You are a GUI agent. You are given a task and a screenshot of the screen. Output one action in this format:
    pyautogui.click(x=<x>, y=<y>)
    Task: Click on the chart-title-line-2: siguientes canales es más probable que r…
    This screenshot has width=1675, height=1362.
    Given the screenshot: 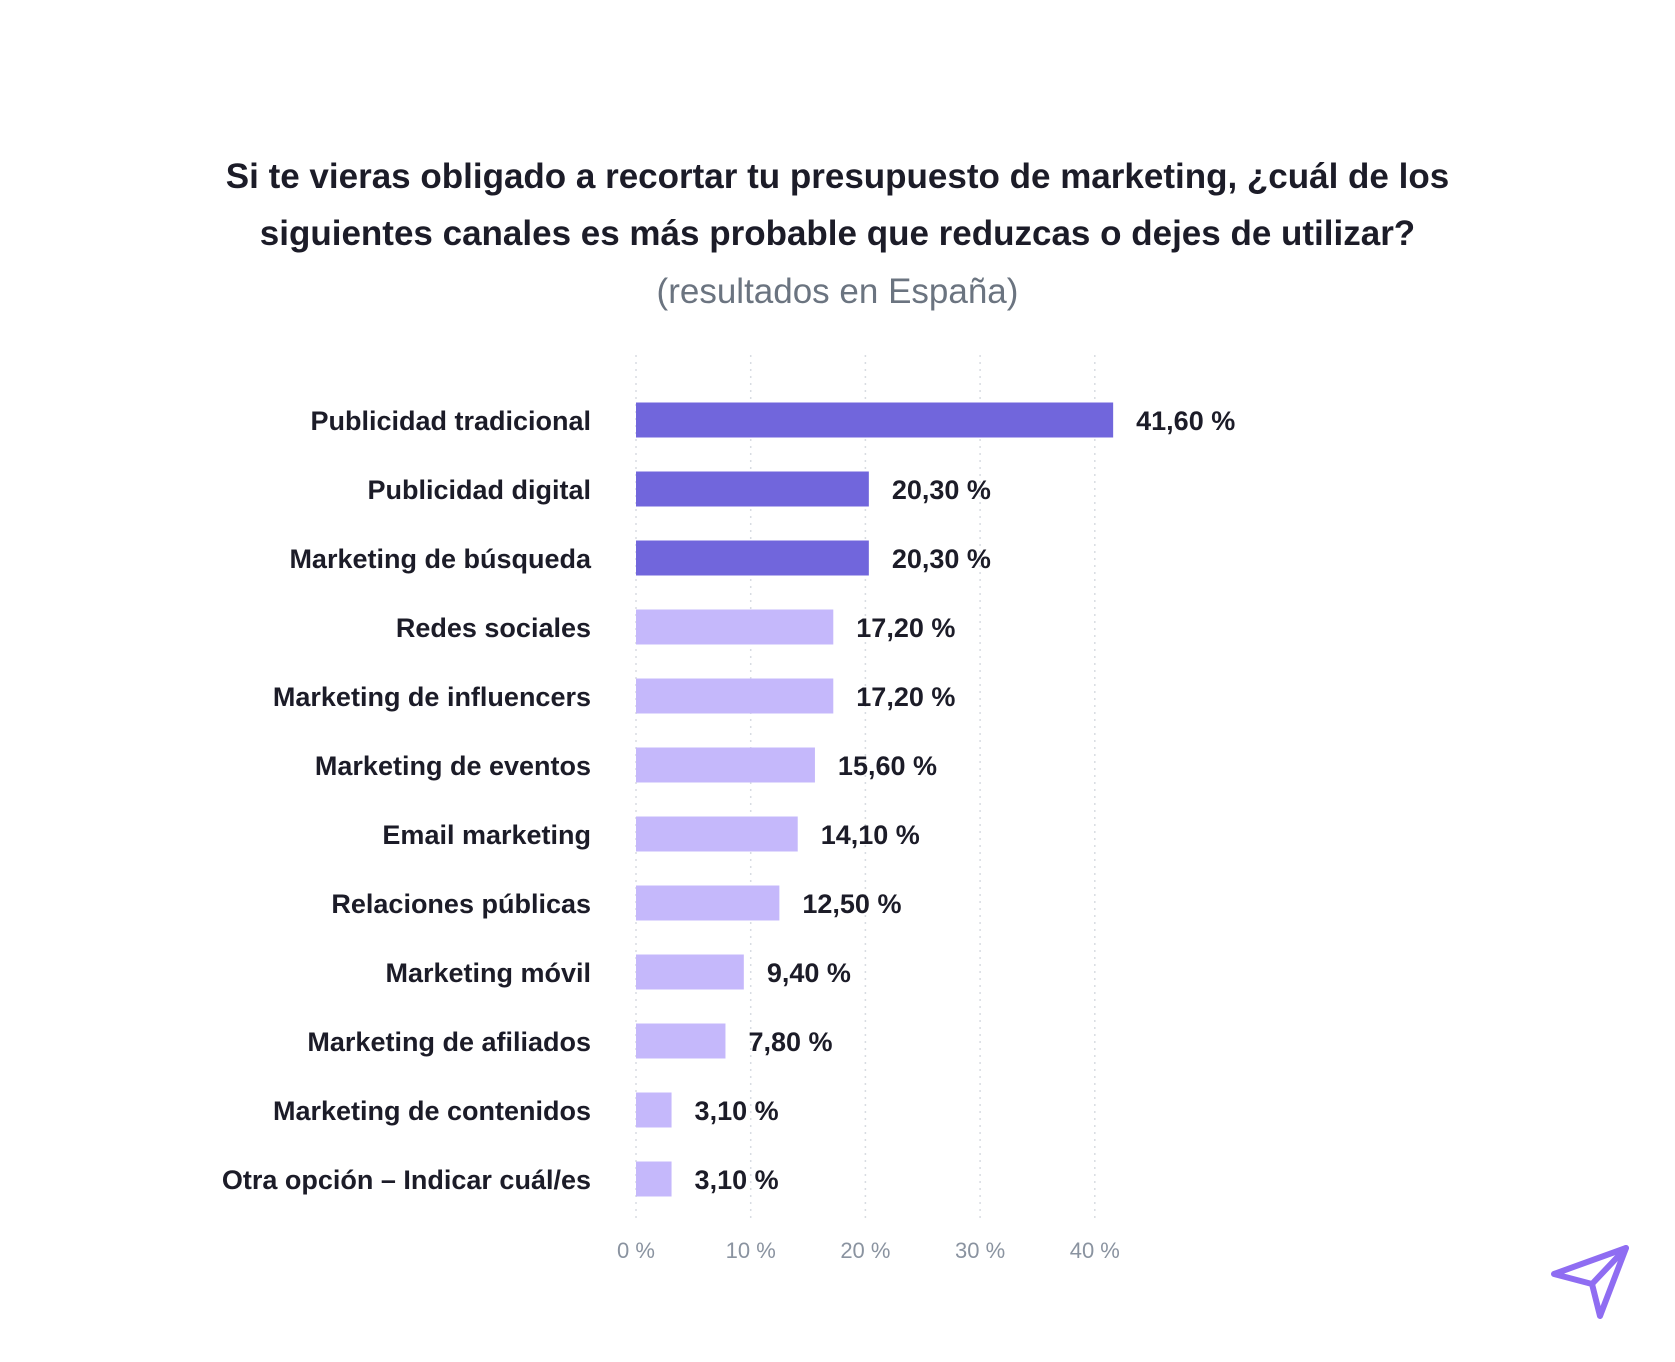 What is the action you would take?
    pyautogui.click(x=837, y=233)
    